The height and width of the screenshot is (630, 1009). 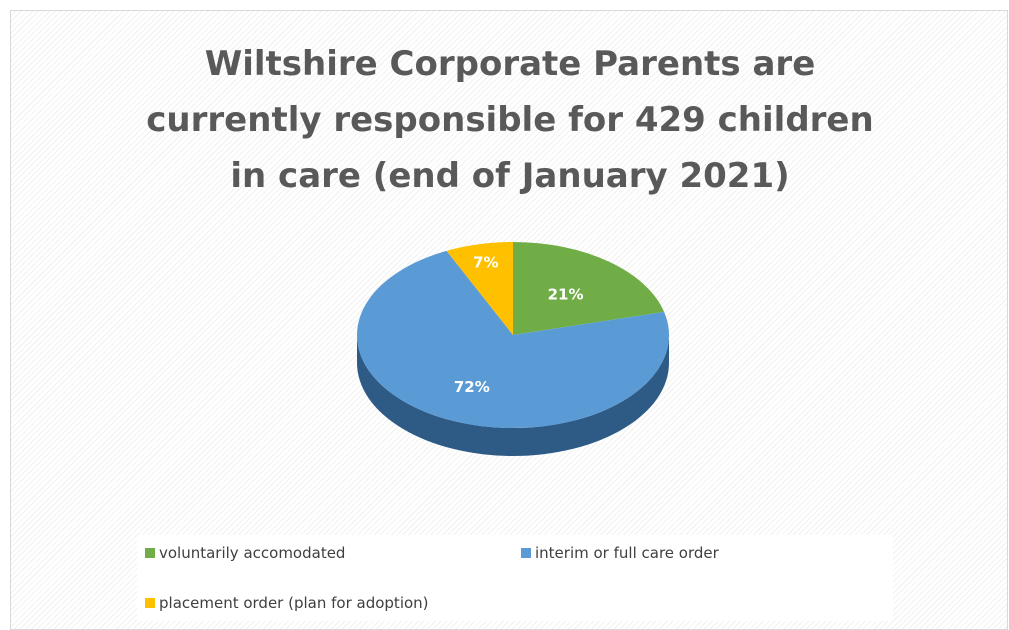 I want to click on pie-slice-placement-order-plan-for-adoption, so click(x=479, y=288).